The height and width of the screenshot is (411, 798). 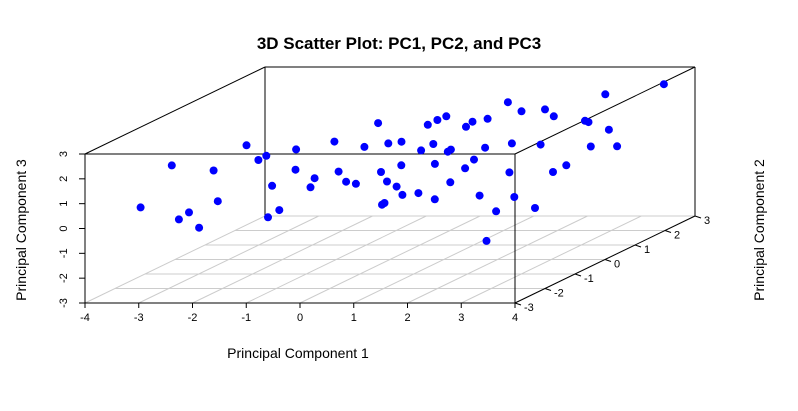 What do you see at coordinates (64, 204) in the screenshot?
I see `z-tick-label: 1` at bounding box center [64, 204].